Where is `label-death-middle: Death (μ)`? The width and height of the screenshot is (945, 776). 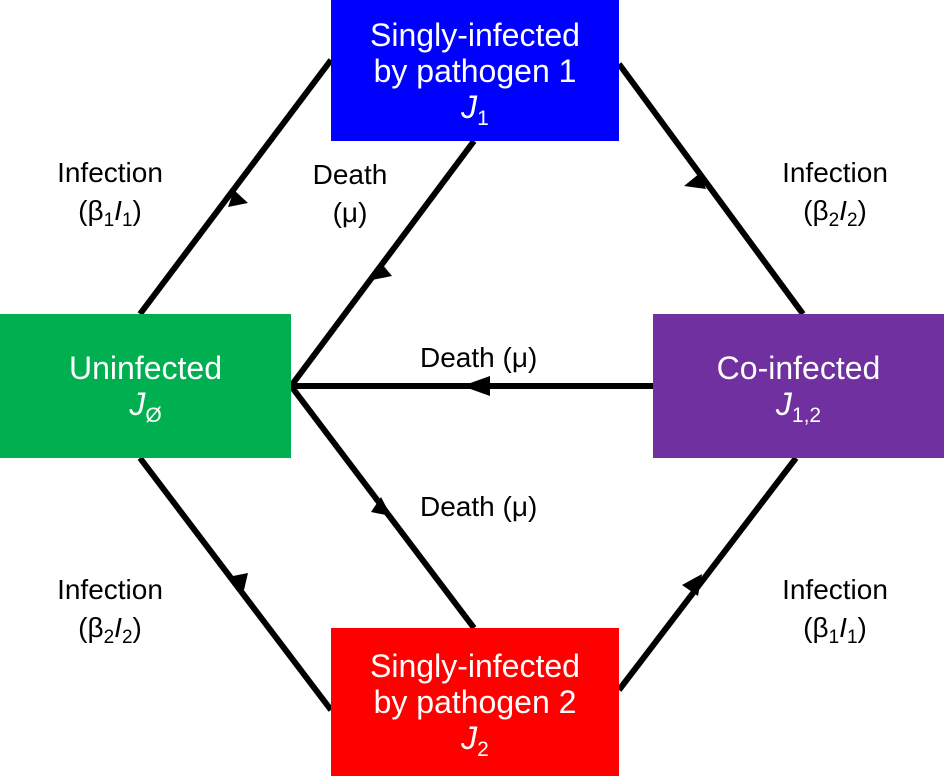 label-death-middle: Death (μ) is located at coordinates (479, 357).